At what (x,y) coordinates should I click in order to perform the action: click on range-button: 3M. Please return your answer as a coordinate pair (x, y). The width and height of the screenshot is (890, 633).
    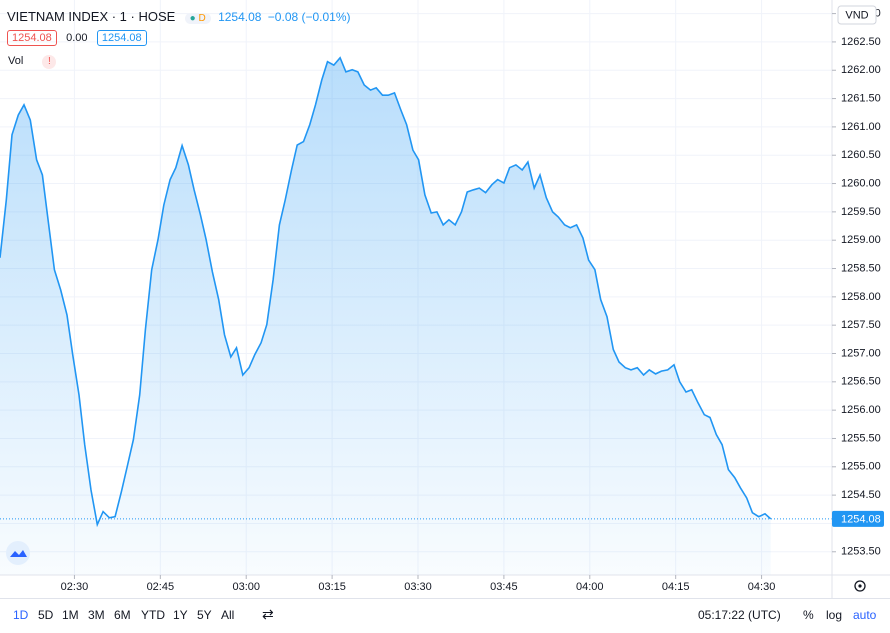
    Looking at the image, I should click on (96, 615).